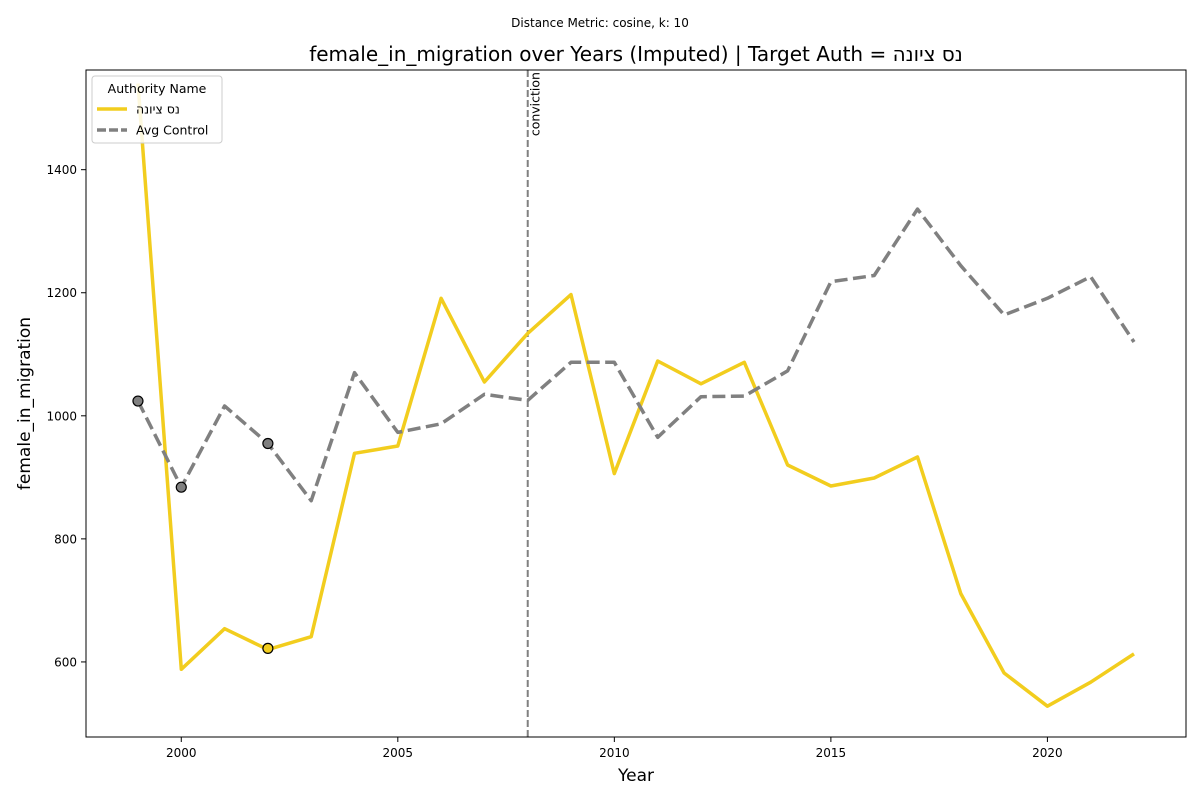 Image resolution: width=1200 pixels, height=800 pixels. Describe the element at coordinates (1047, 753) in the screenshot. I see `x-tick-label: 2020` at that location.